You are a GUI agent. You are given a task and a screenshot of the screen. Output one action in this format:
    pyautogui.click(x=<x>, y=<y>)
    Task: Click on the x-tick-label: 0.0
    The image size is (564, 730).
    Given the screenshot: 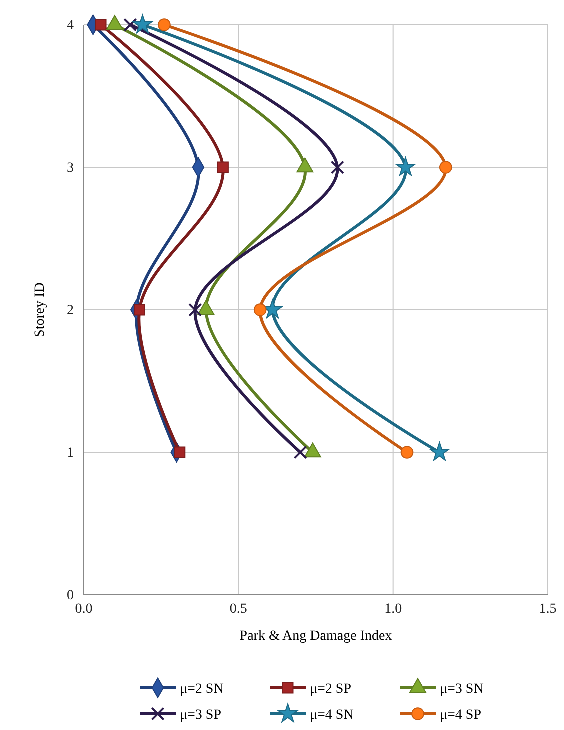 What is the action you would take?
    pyautogui.click(x=84, y=609)
    